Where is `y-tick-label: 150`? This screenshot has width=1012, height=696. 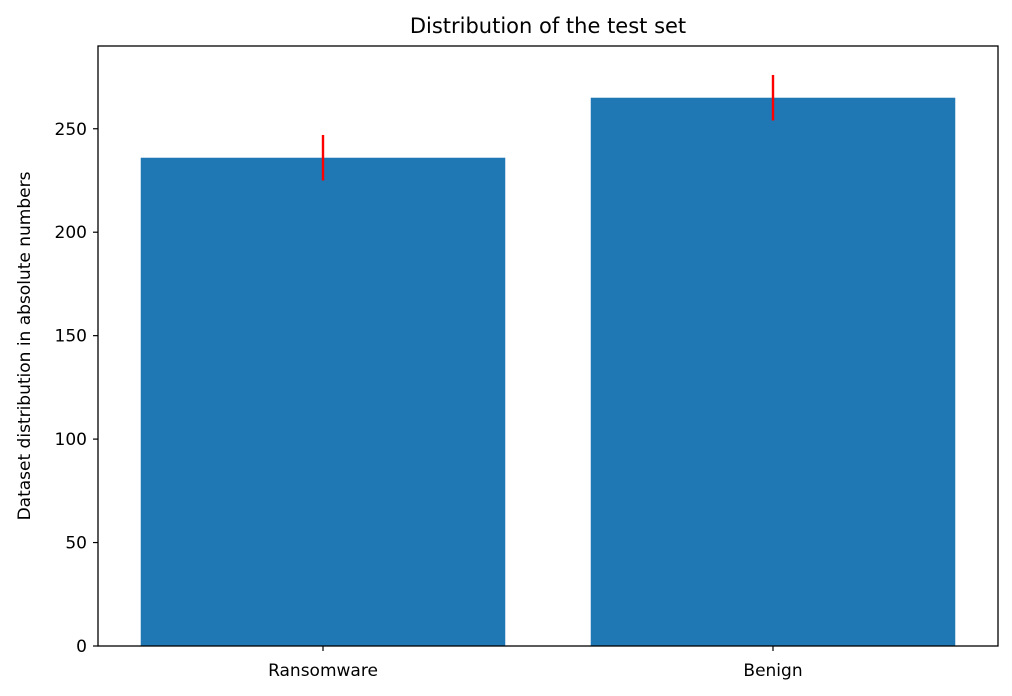 y-tick-label: 150 is located at coordinates (71, 337).